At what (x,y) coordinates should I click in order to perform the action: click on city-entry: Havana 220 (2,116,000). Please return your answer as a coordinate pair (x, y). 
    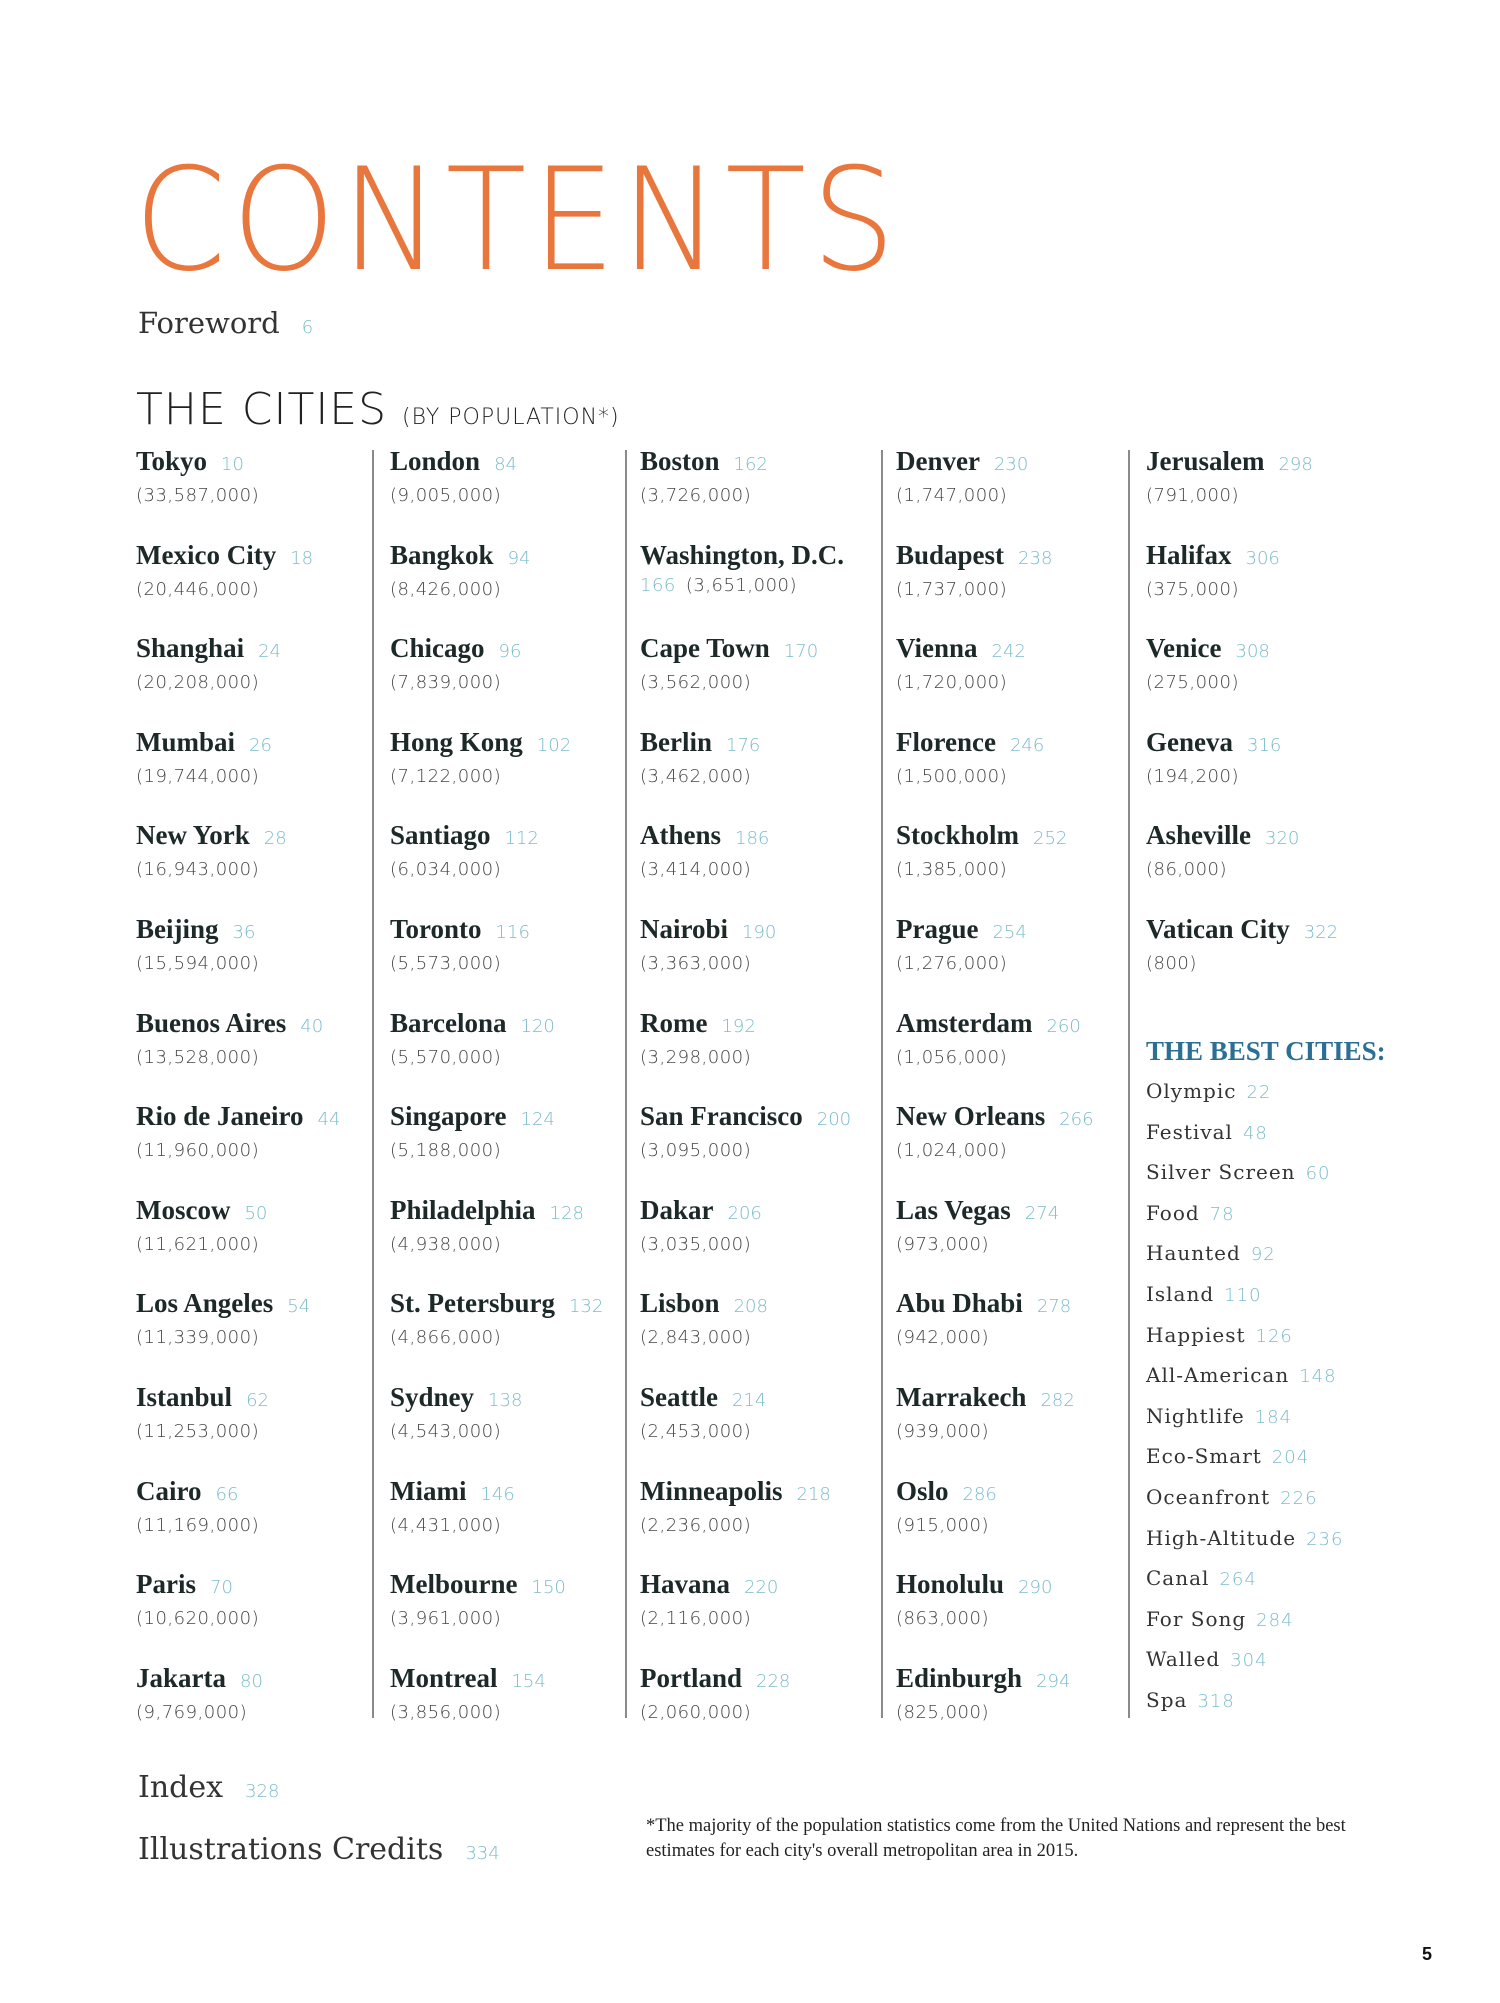
    Looking at the image, I should click on (756, 1615).